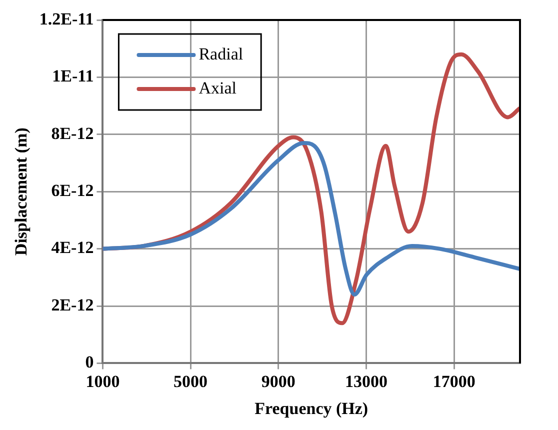 This screenshot has width=558, height=430. Describe the element at coordinates (72, 304) in the screenshot. I see `y-tick-label: 2E-12` at that location.